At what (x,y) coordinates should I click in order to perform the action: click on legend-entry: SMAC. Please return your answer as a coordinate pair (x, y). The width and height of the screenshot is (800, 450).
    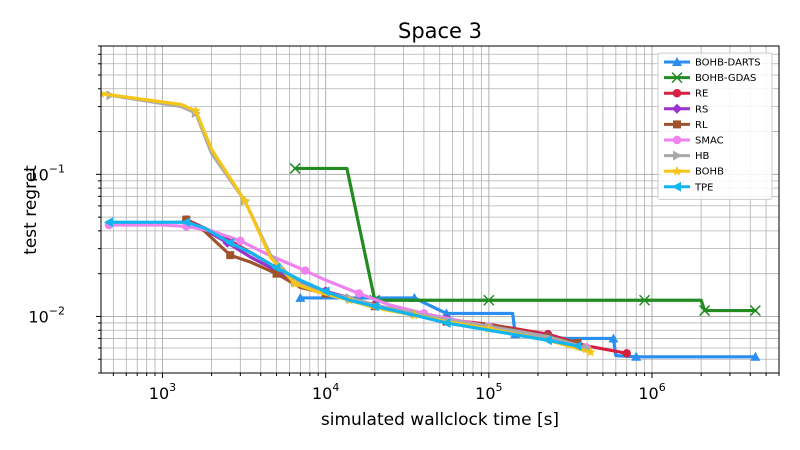
    Looking at the image, I should click on (694, 141).